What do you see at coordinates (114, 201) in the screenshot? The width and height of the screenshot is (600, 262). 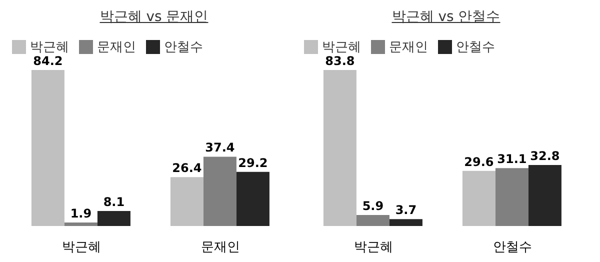 I see `data-label: 8.1` at bounding box center [114, 201].